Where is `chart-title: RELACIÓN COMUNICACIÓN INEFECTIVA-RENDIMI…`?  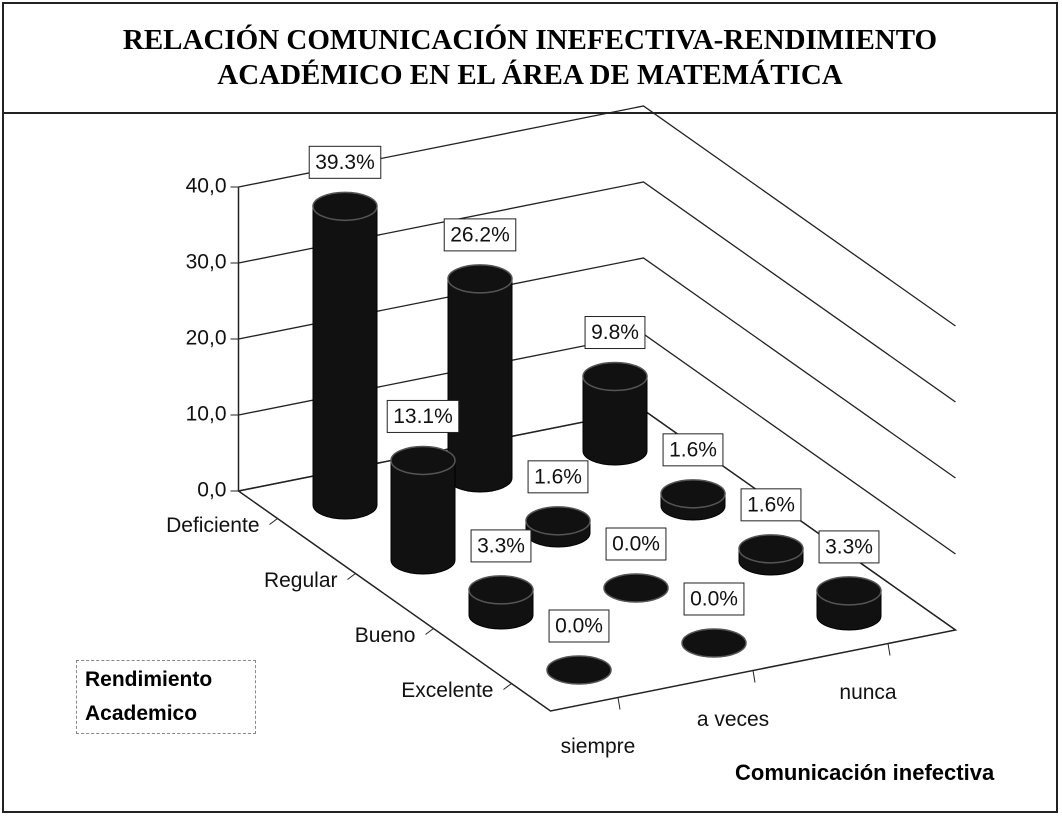 chart-title: RELACIÓN COMUNICACIÓN INEFECTIVA-RENDIMI… is located at coordinates (530, 58).